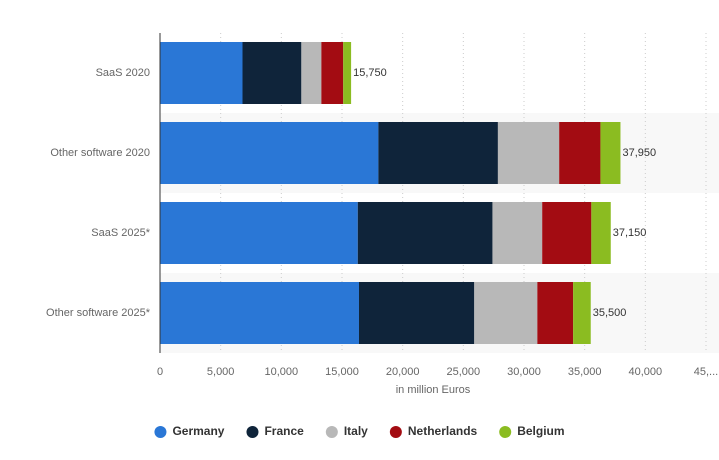 Image resolution: width=719 pixels, height=460 pixels. I want to click on x-axis-title: in million Euros, so click(433, 390).